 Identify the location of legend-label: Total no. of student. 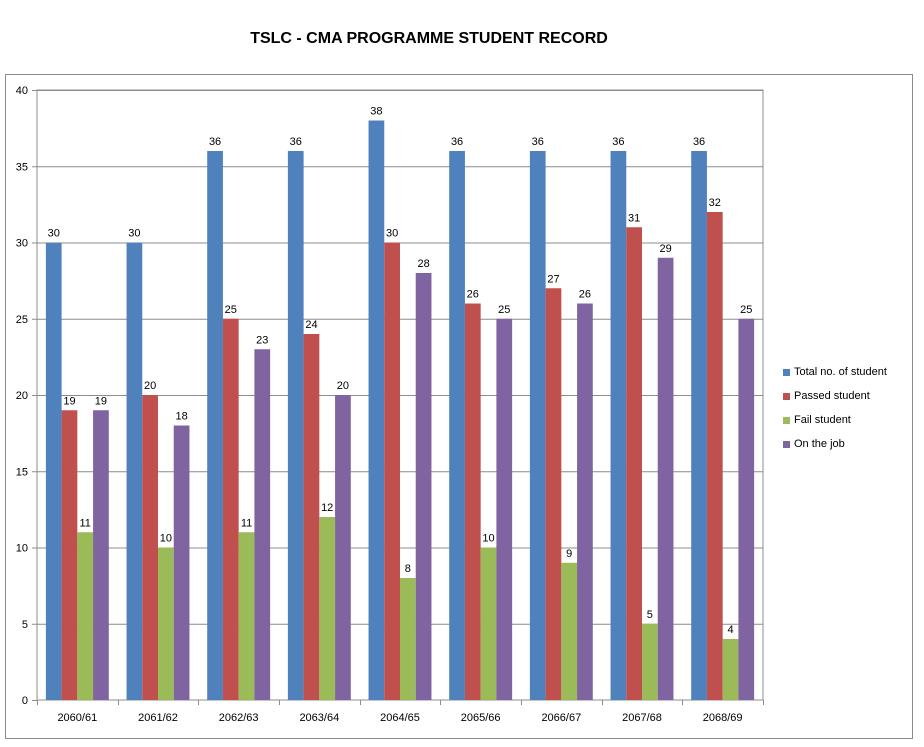
(840, 372).